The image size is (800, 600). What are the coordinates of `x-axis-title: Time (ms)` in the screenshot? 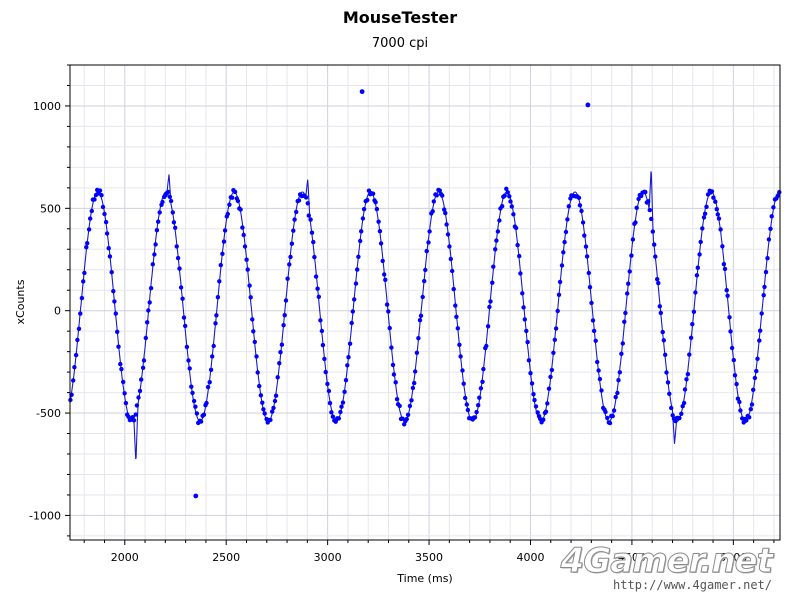 It's located at (424, 578).